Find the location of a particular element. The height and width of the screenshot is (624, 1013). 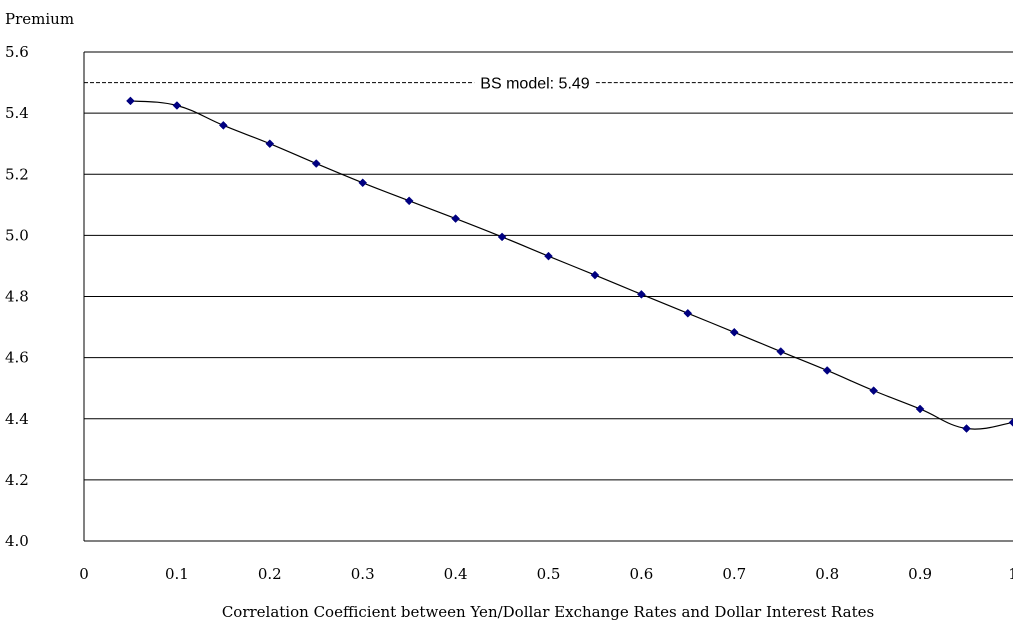

y-tick-label: 5.6 is located at coordinates (17, 52).